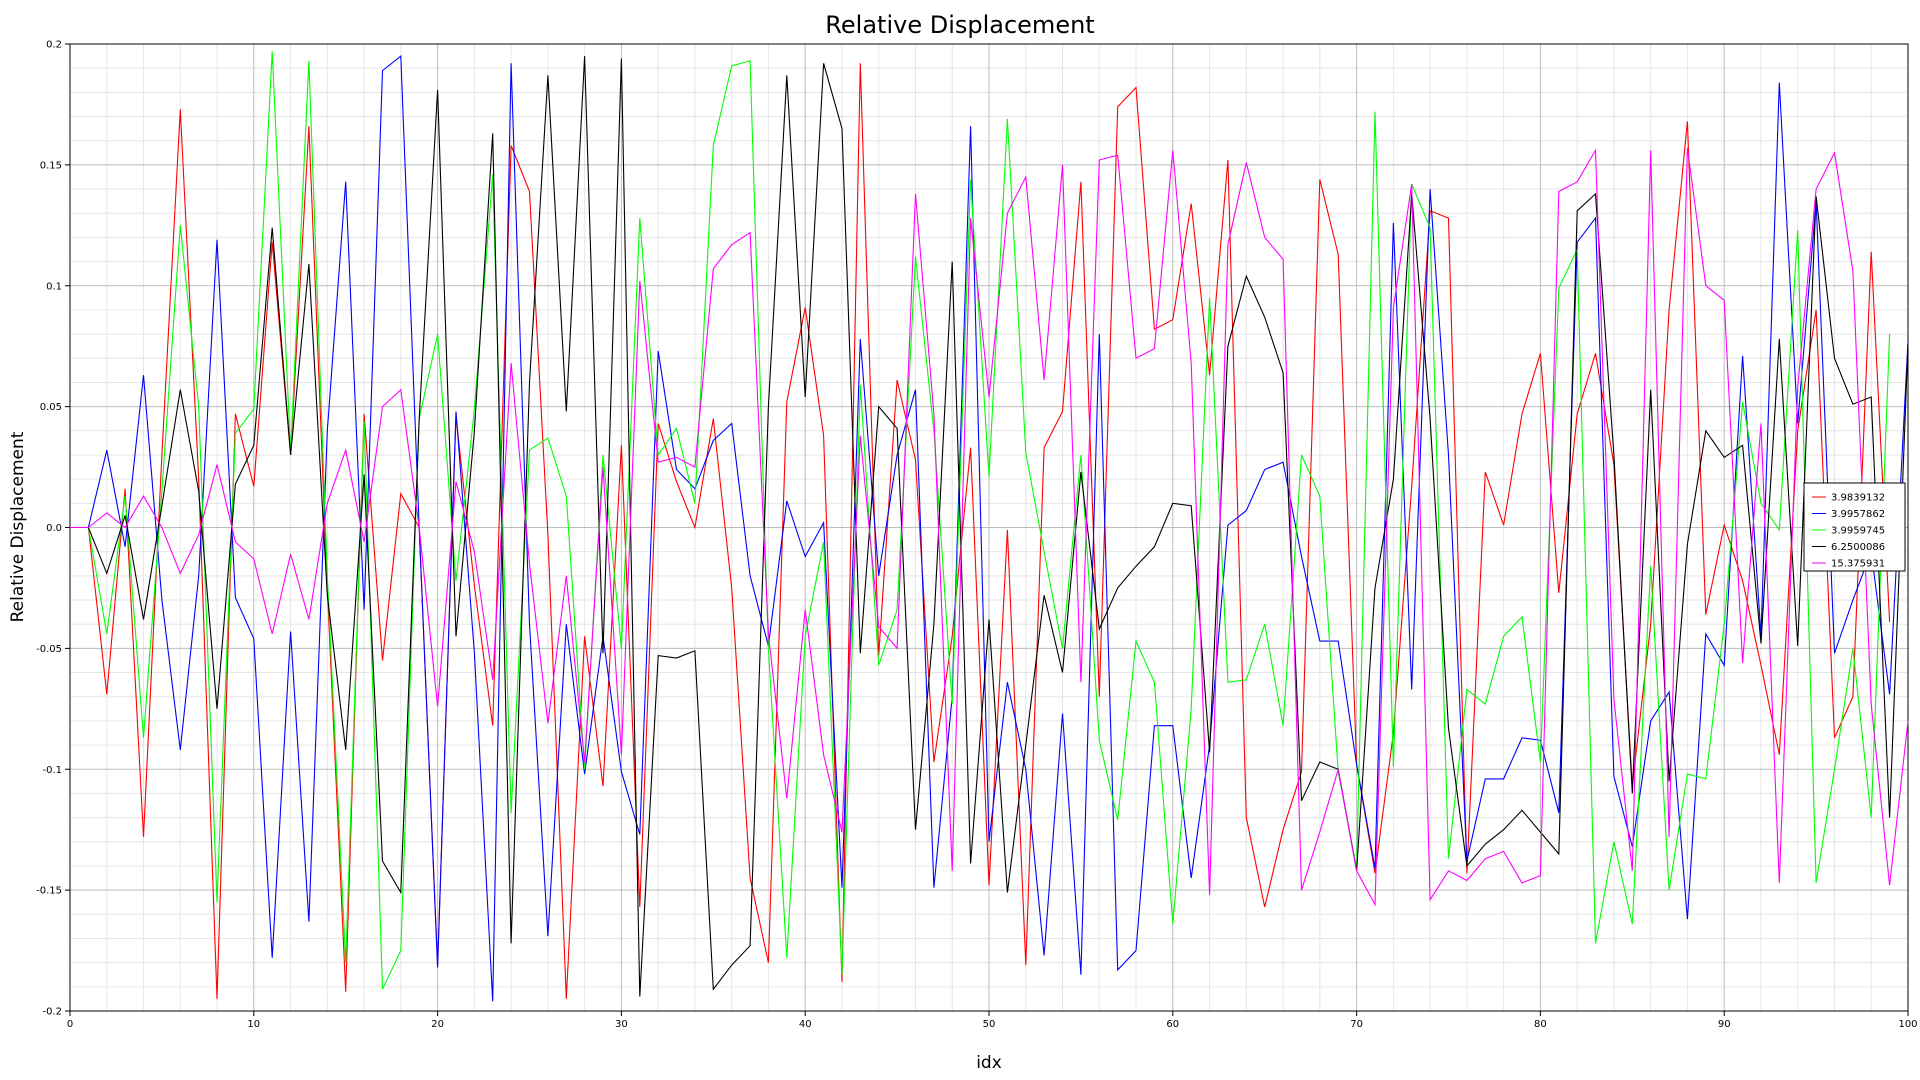 This screenshot has height=1080, width=1920. What do you see at coordinates (1907, 1024) in the screenshot?
I see `x-tick-label: 100` at bounding box center [1907, 1024].